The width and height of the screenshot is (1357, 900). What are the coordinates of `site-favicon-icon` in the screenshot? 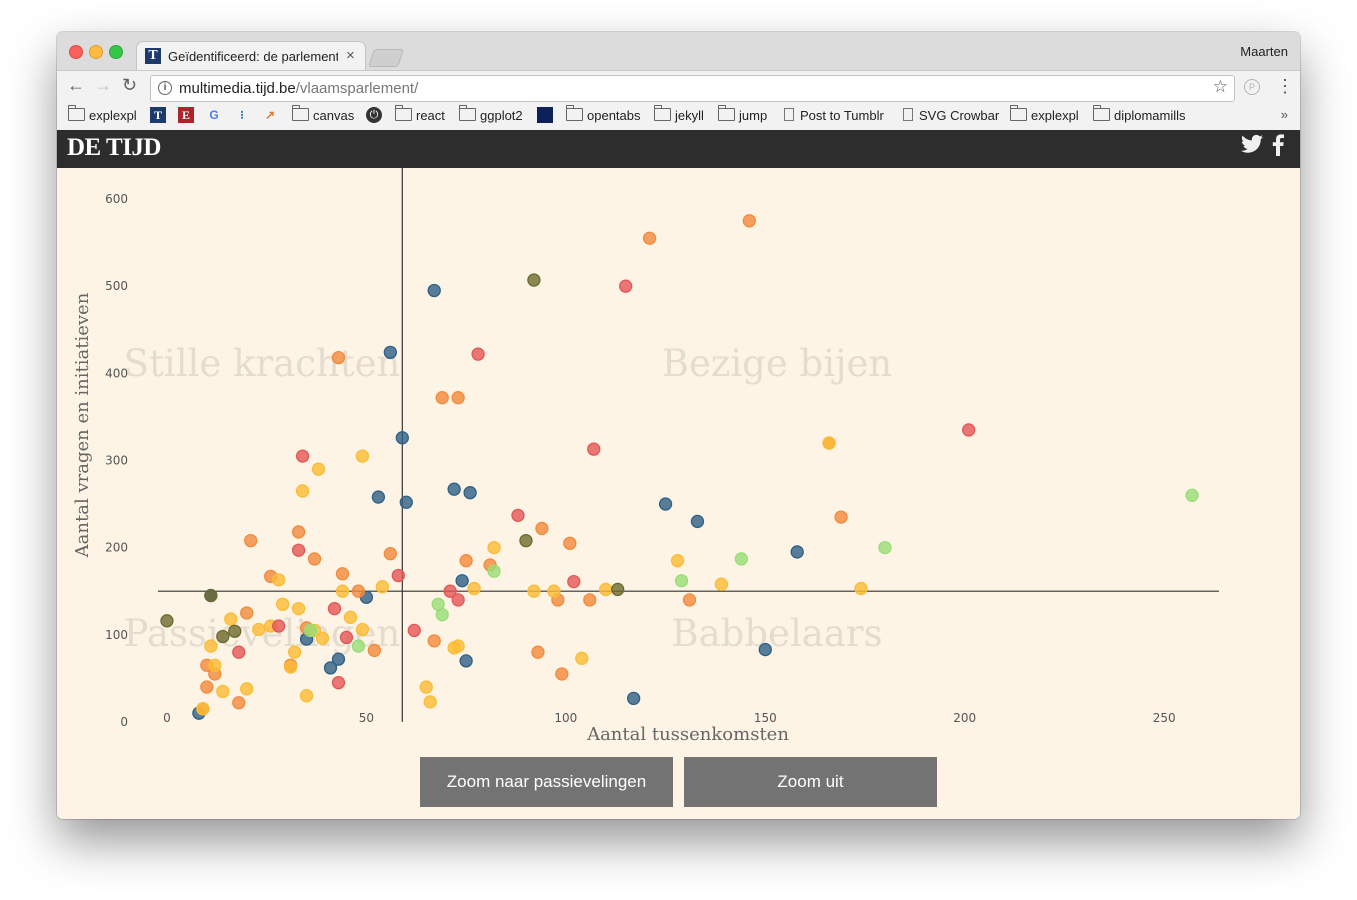 It's located at (545, 115).